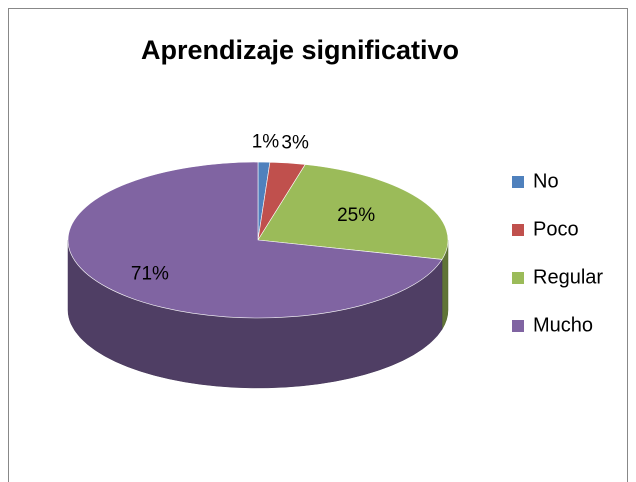  I want to click on slice, so click(353, 212).